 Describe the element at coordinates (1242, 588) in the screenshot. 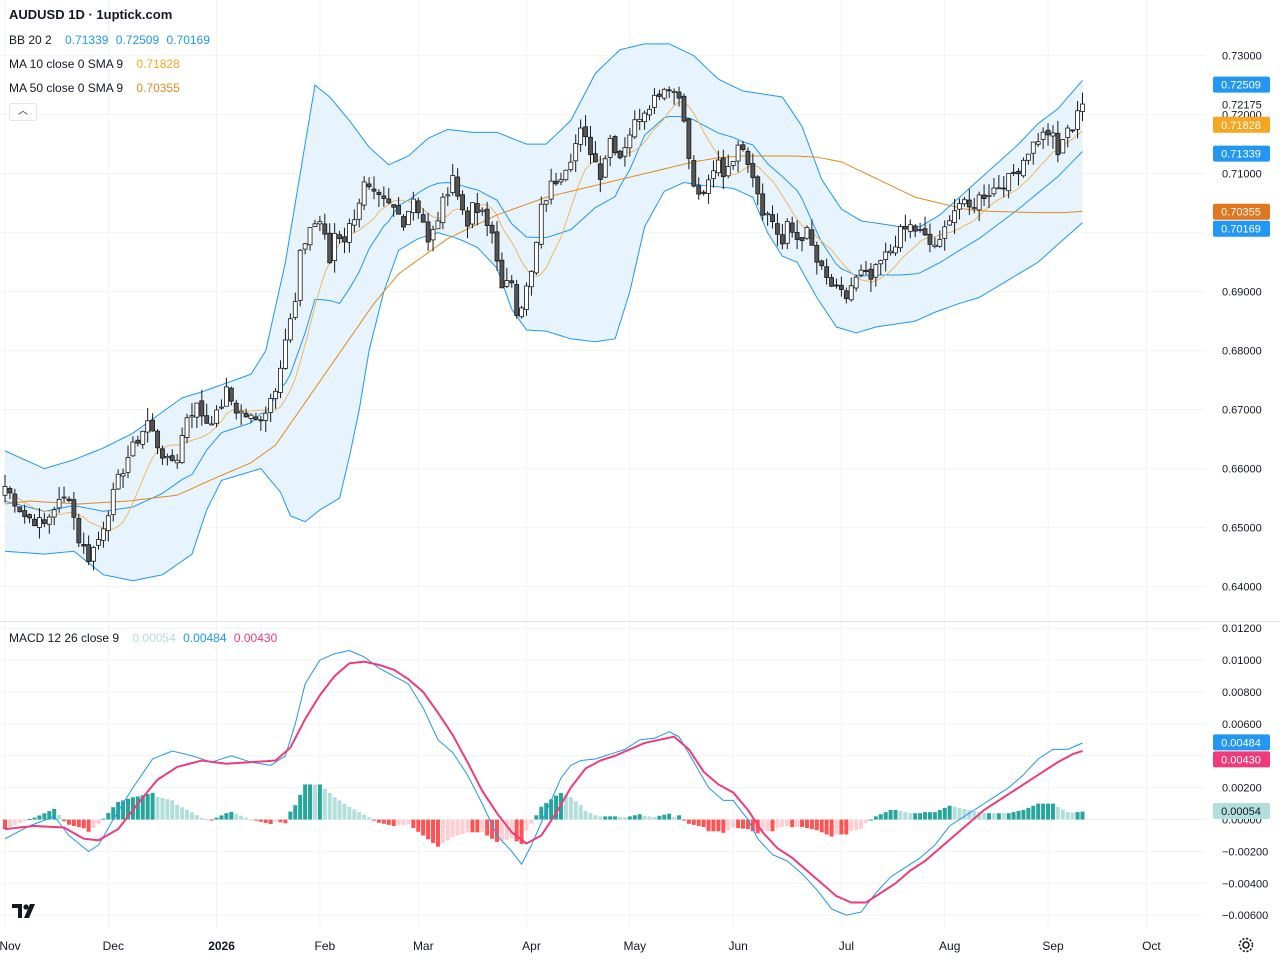

I see `price-axis-tick-label: 0.64000` at that location.